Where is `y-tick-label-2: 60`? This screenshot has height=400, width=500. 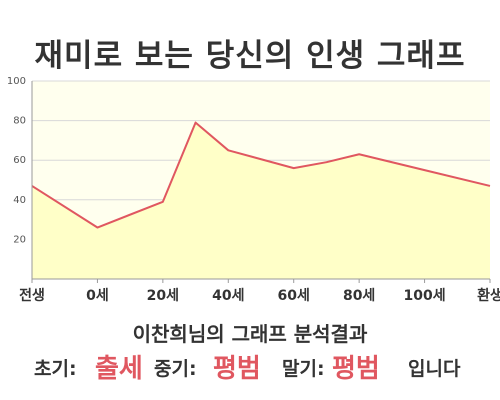
y-tick-label-2: 60 is located at coordinates (19, 160).